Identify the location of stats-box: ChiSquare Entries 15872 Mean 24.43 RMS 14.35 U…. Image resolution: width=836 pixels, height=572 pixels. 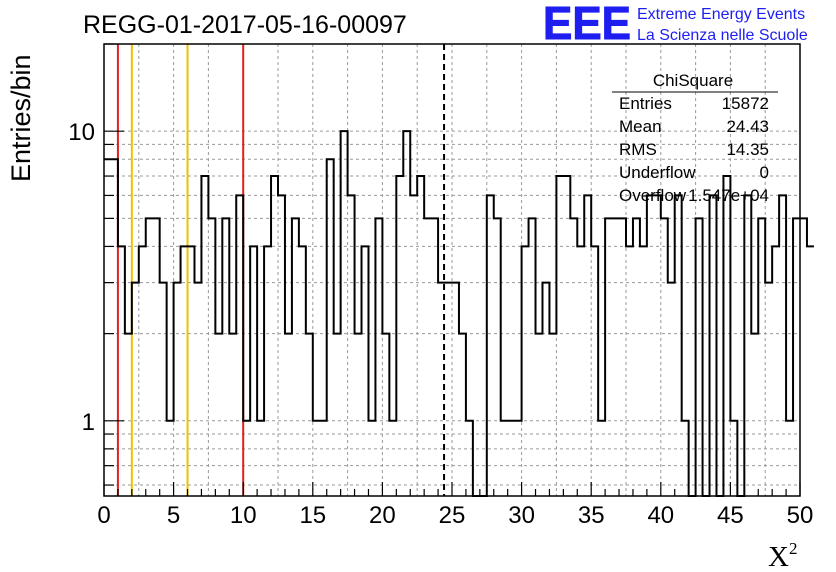
(695, 138).